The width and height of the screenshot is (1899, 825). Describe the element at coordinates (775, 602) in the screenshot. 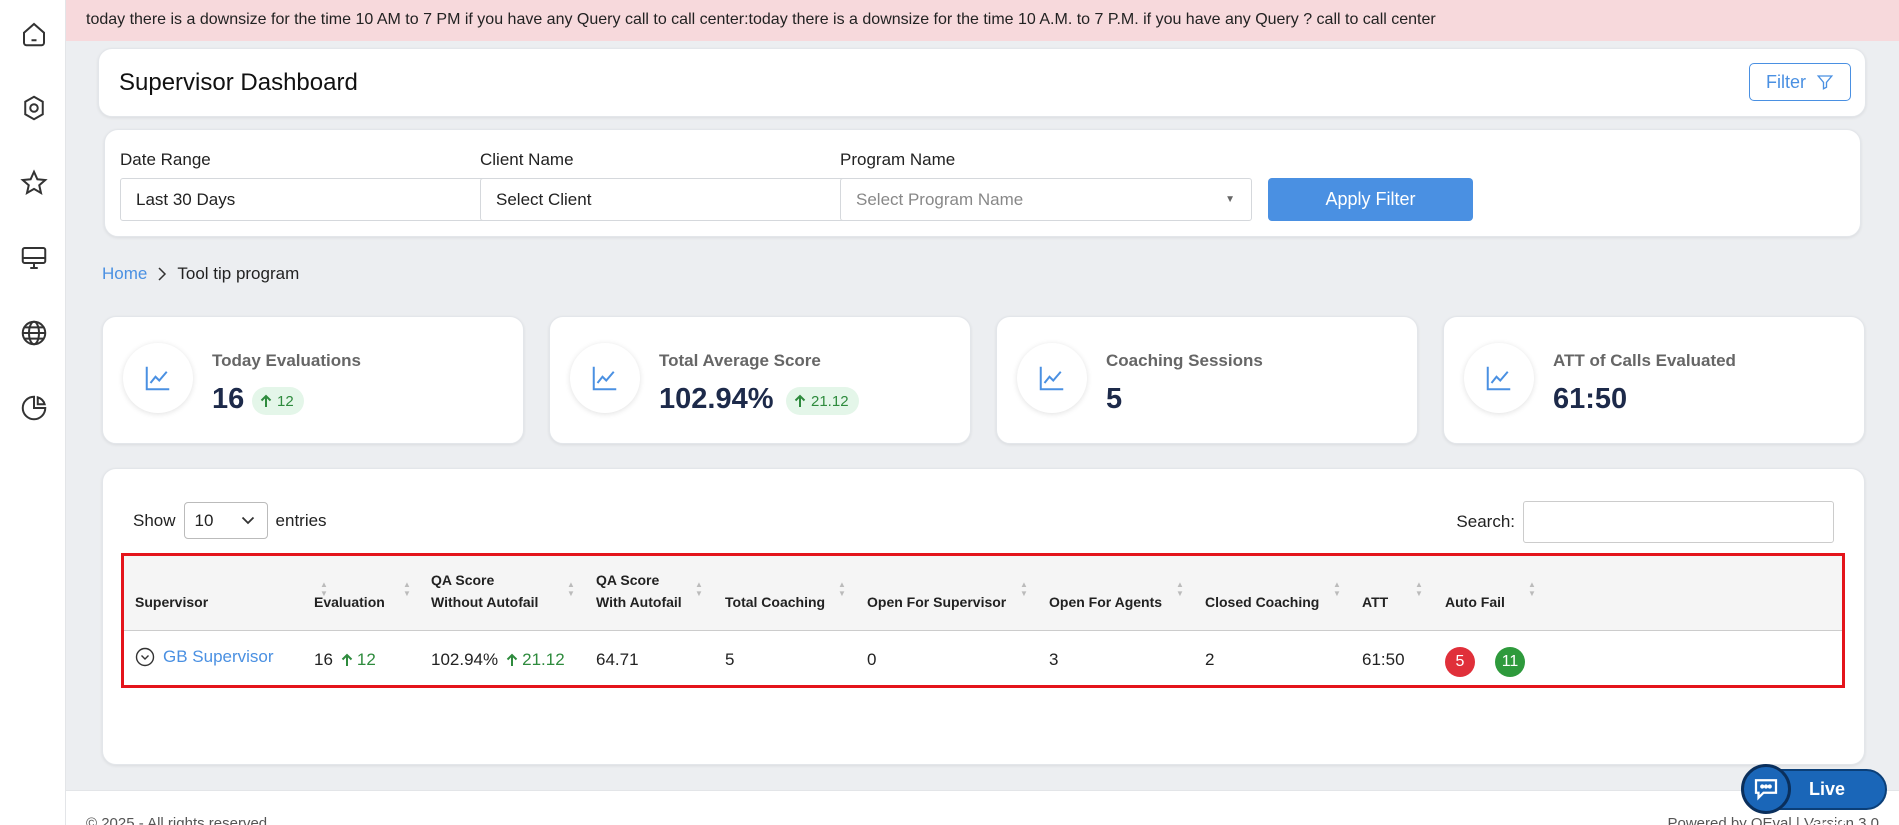

I see `column-header-total-coaching: Total Coaching` at that location.